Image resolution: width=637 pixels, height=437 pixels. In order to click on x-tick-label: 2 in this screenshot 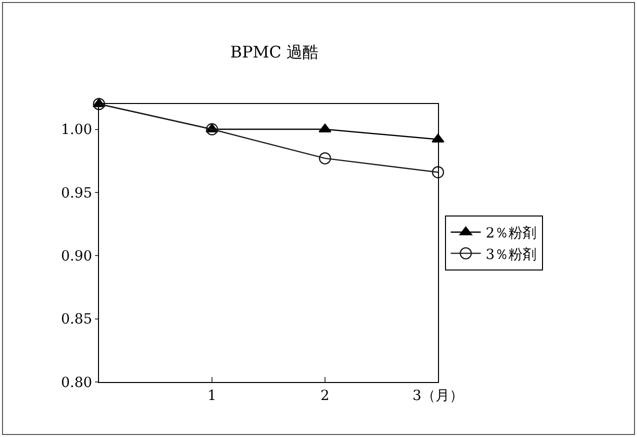, I will do `click(325, 396)`.